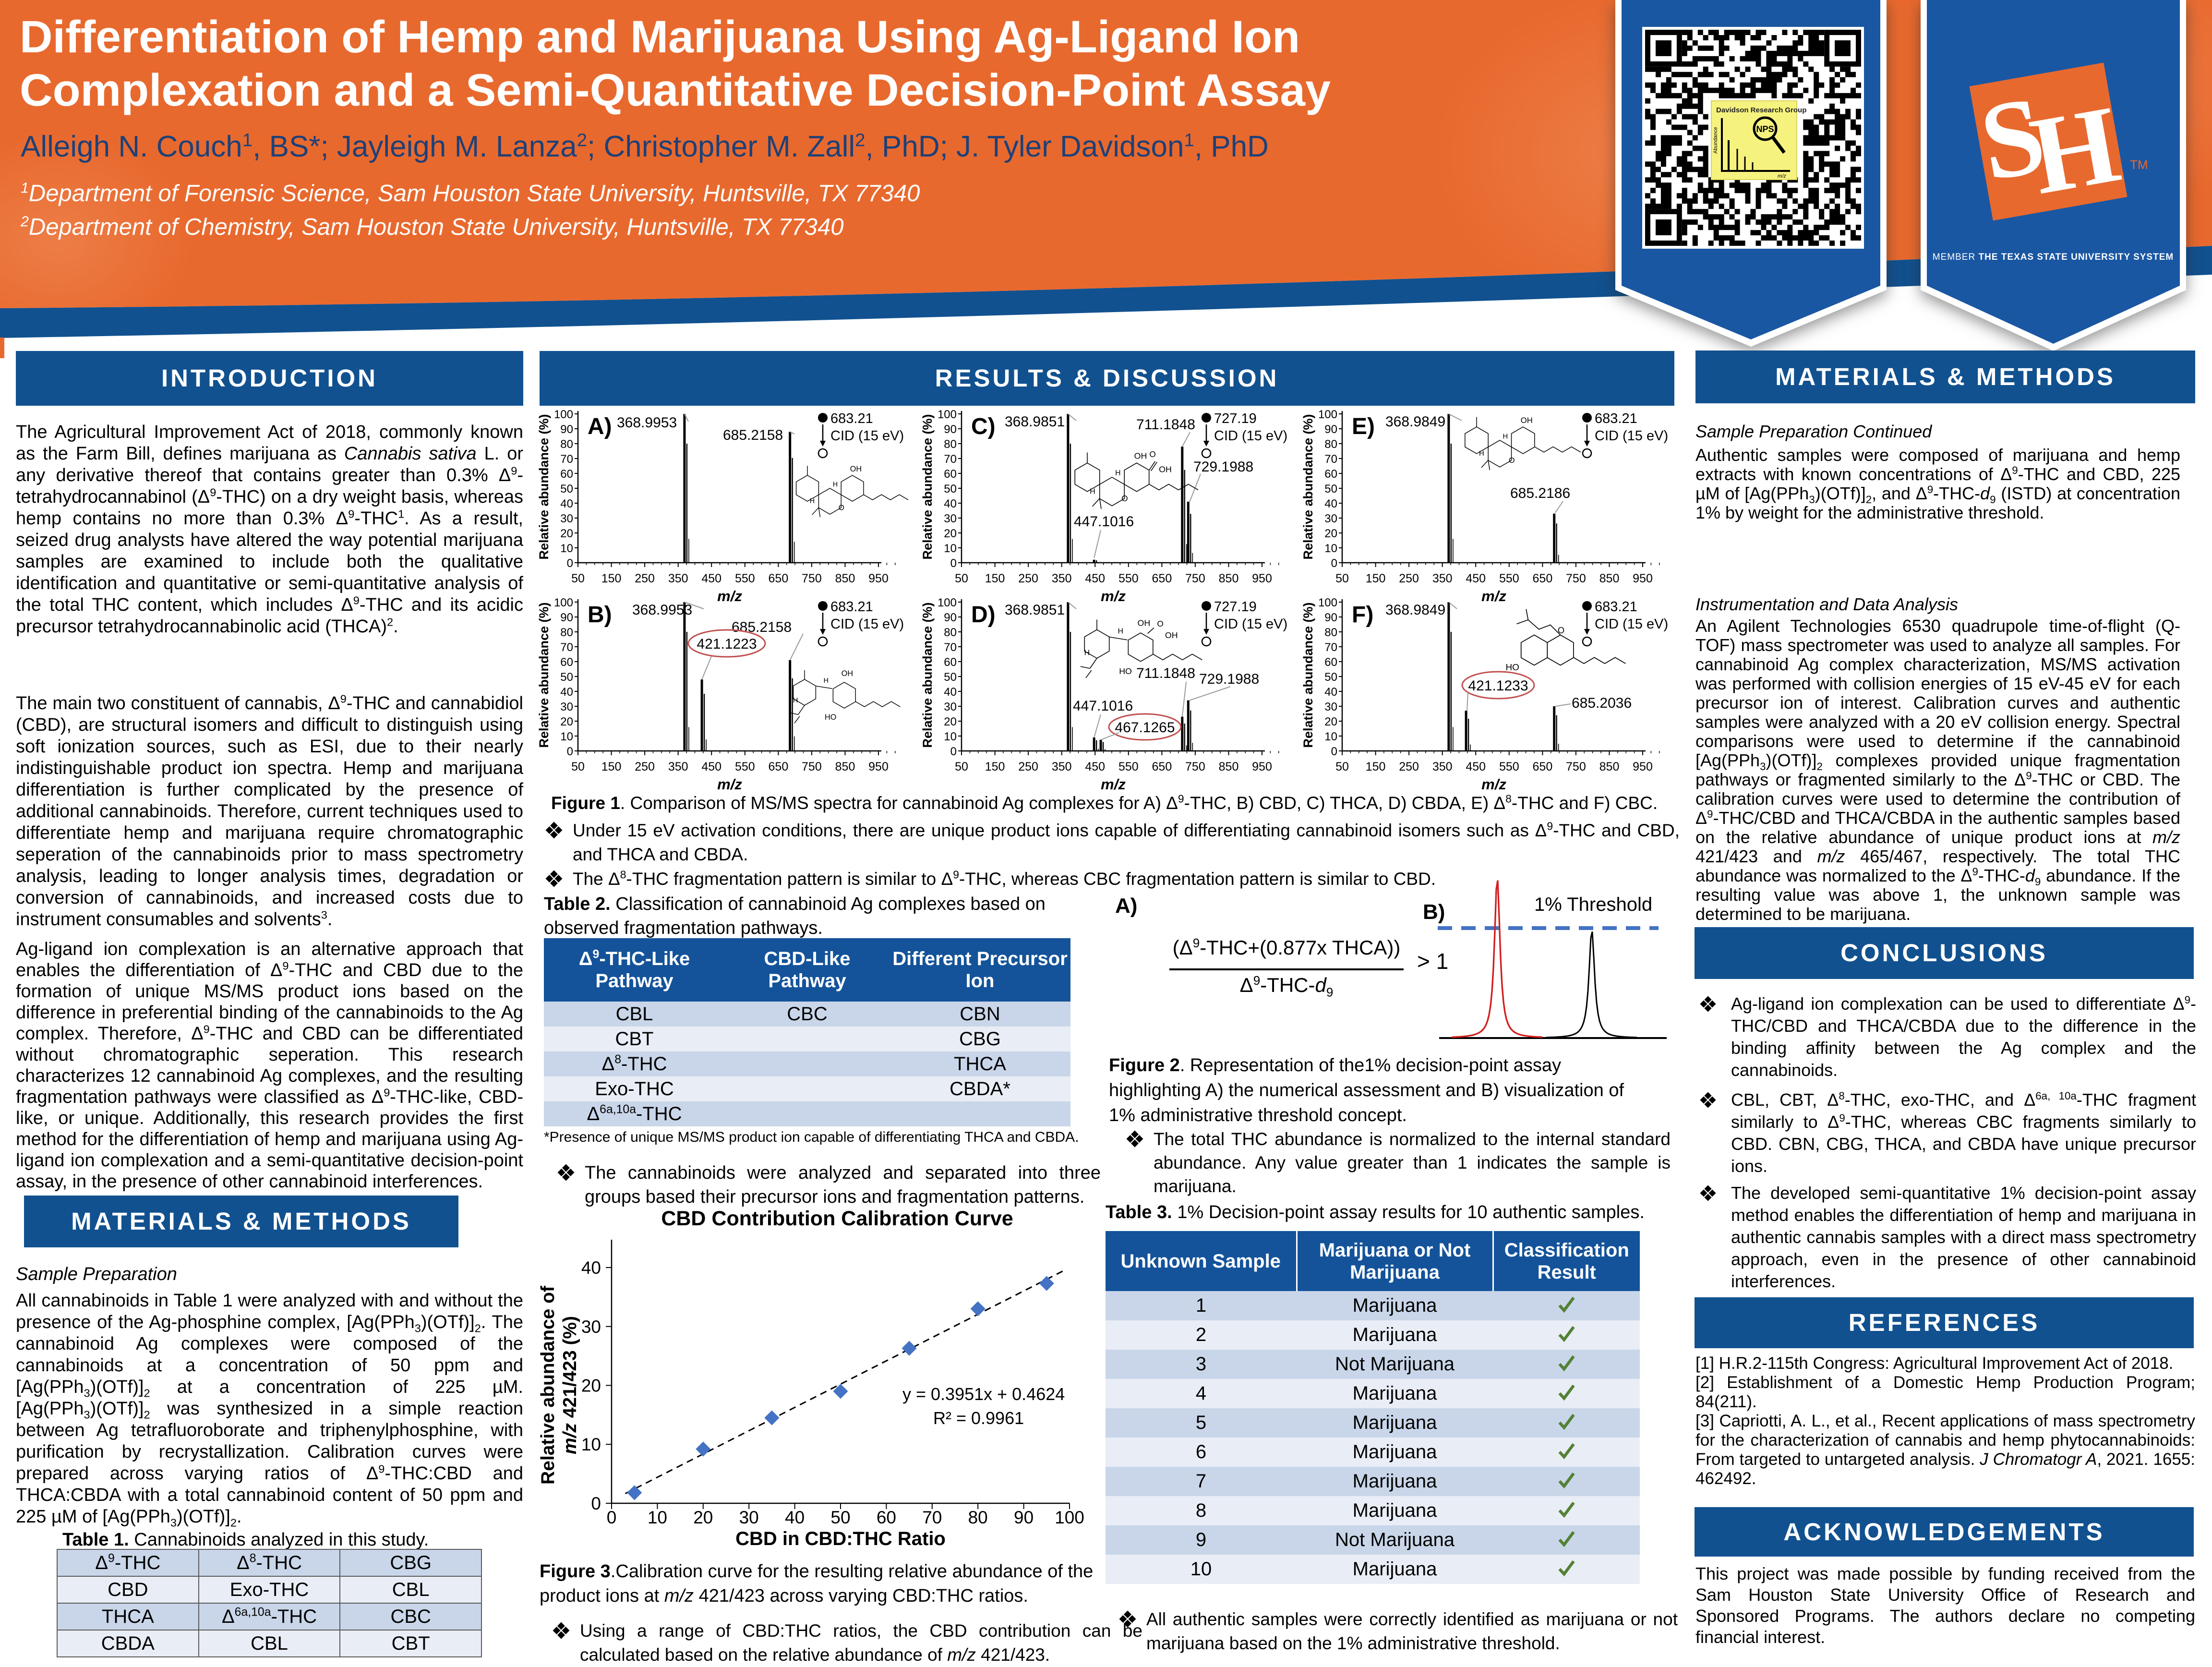  What do you see at coordinates (1165, 673) in the screenshot?
I see `svg-text: 711.1848` at bounding box center [1165, 673].